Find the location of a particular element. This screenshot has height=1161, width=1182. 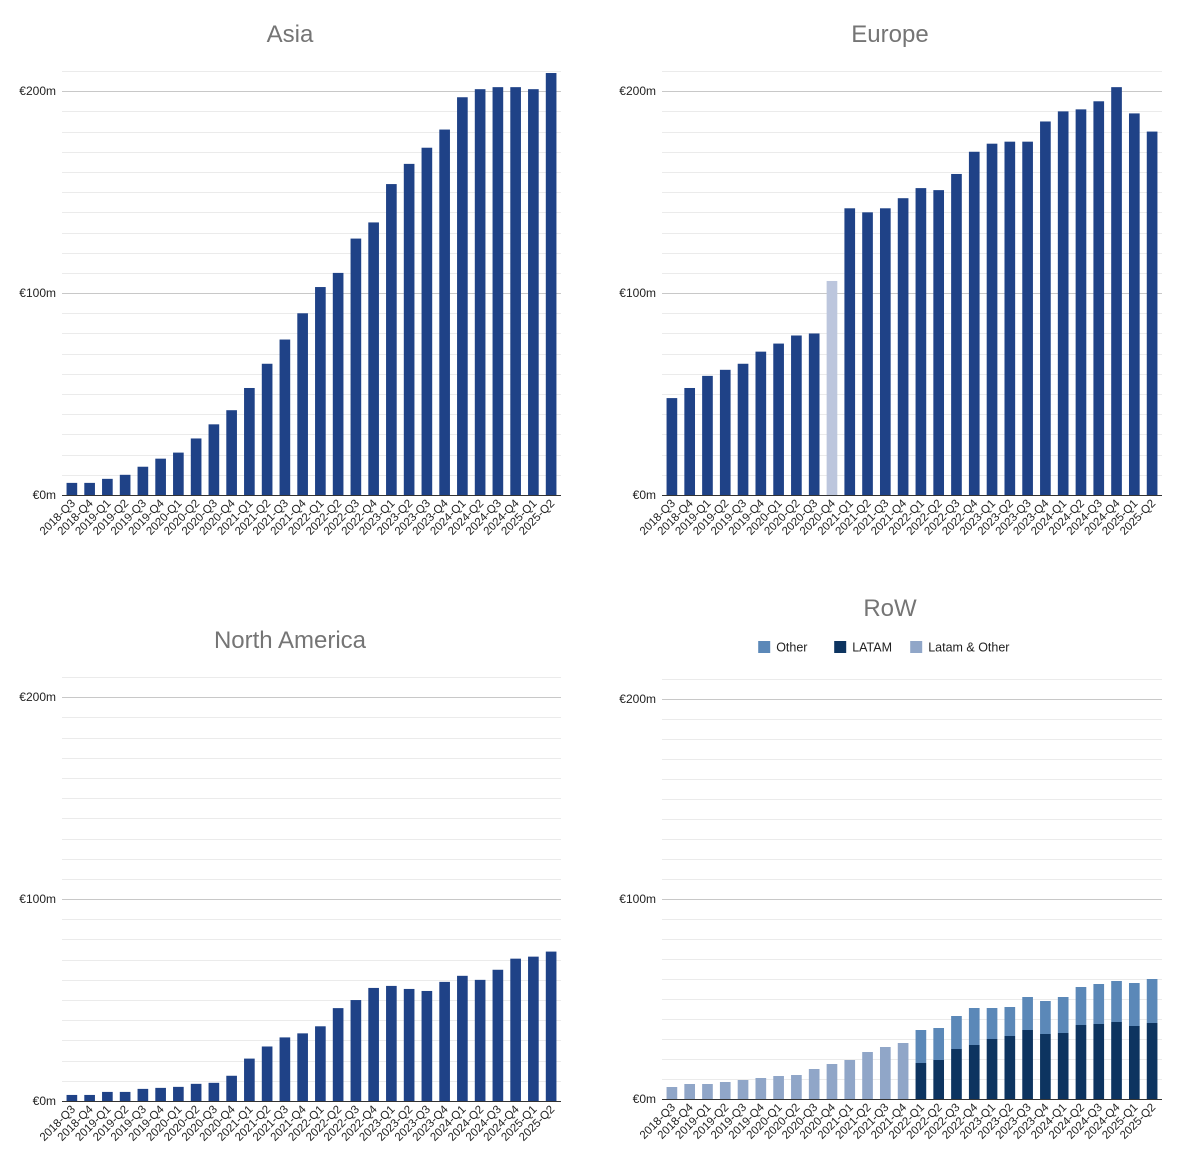

bar-2025-Q1 is located at coordinates (1134, 304).